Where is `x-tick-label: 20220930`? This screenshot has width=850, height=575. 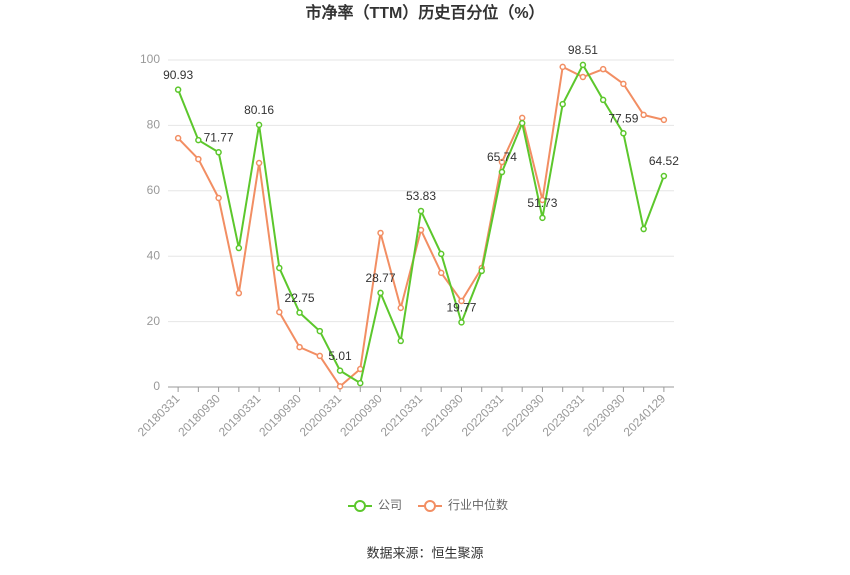
x-tick-label: 20220930 is located at coordinates (523, 415).